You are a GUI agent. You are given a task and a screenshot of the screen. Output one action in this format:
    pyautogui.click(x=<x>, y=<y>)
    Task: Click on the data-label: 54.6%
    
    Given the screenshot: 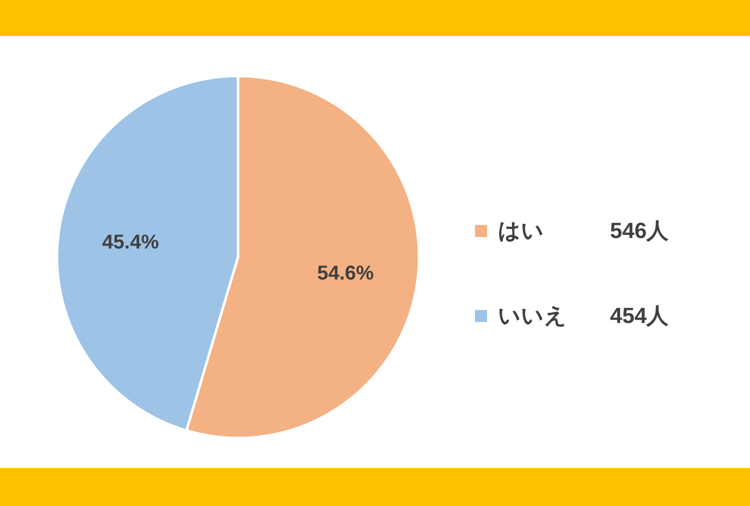 What is the action you would take?
    pyautogui.click(x=345, y=273)
    